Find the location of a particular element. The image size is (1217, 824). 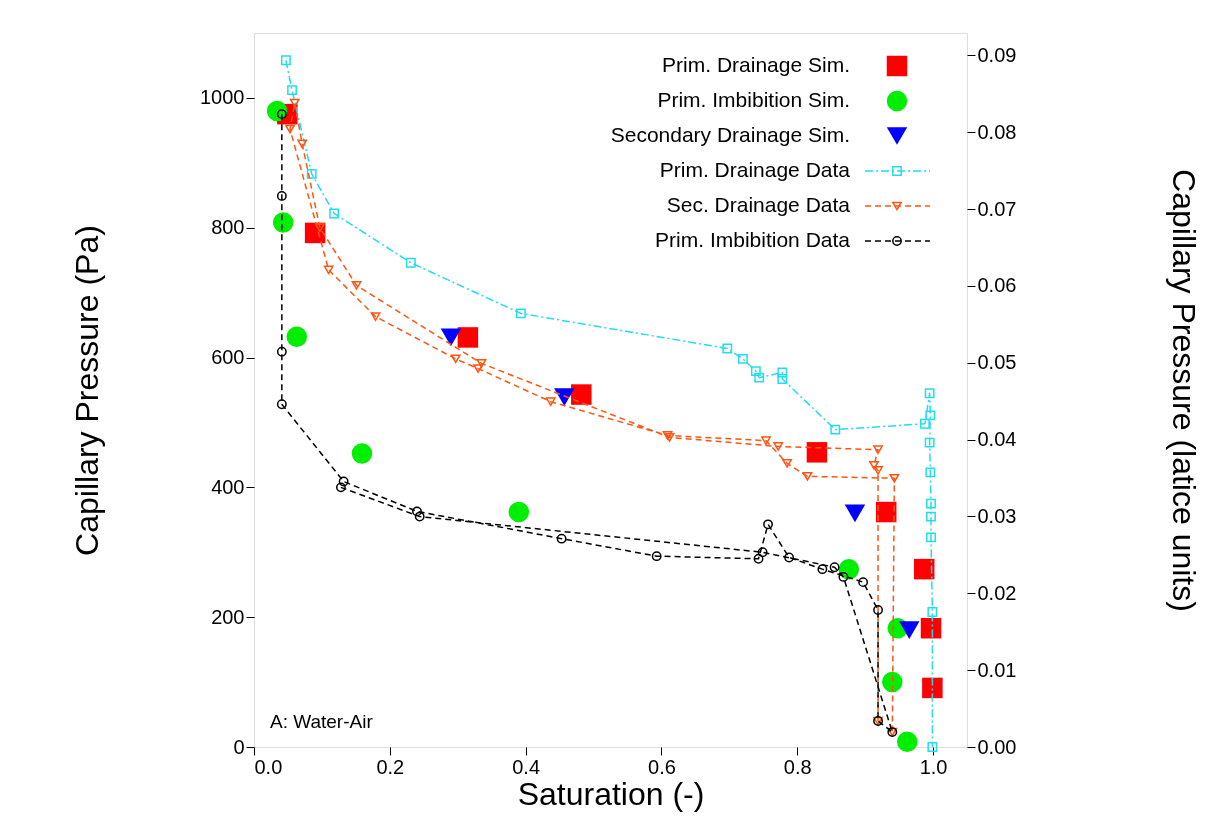

legend-label: Prim. Imbibition Sim. is located at coordinates (753, 99).